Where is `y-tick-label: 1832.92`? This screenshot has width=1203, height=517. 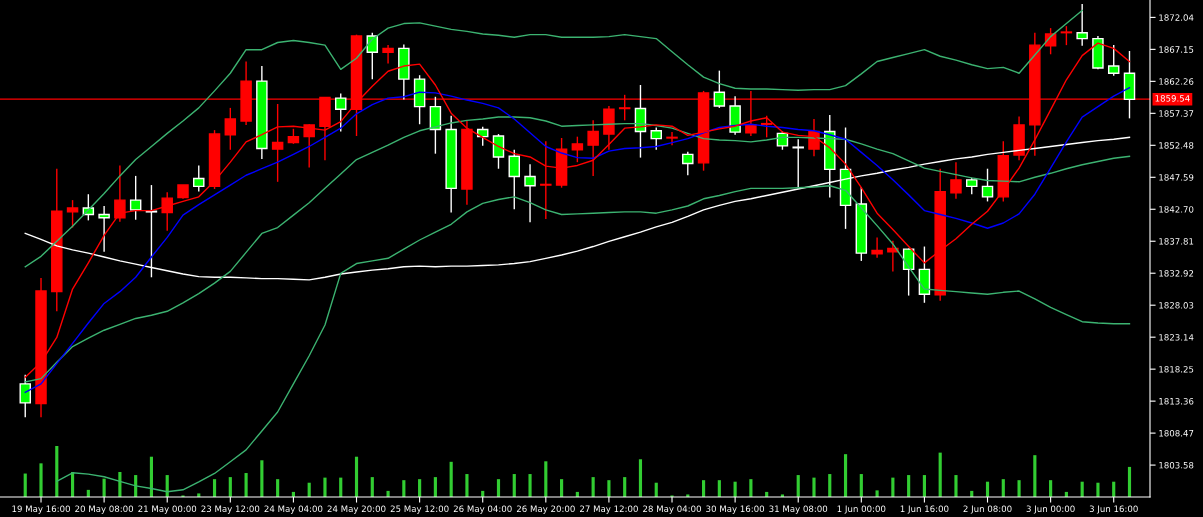 y-tick-label: 1832.92 is located at coordinates (1176, 273).